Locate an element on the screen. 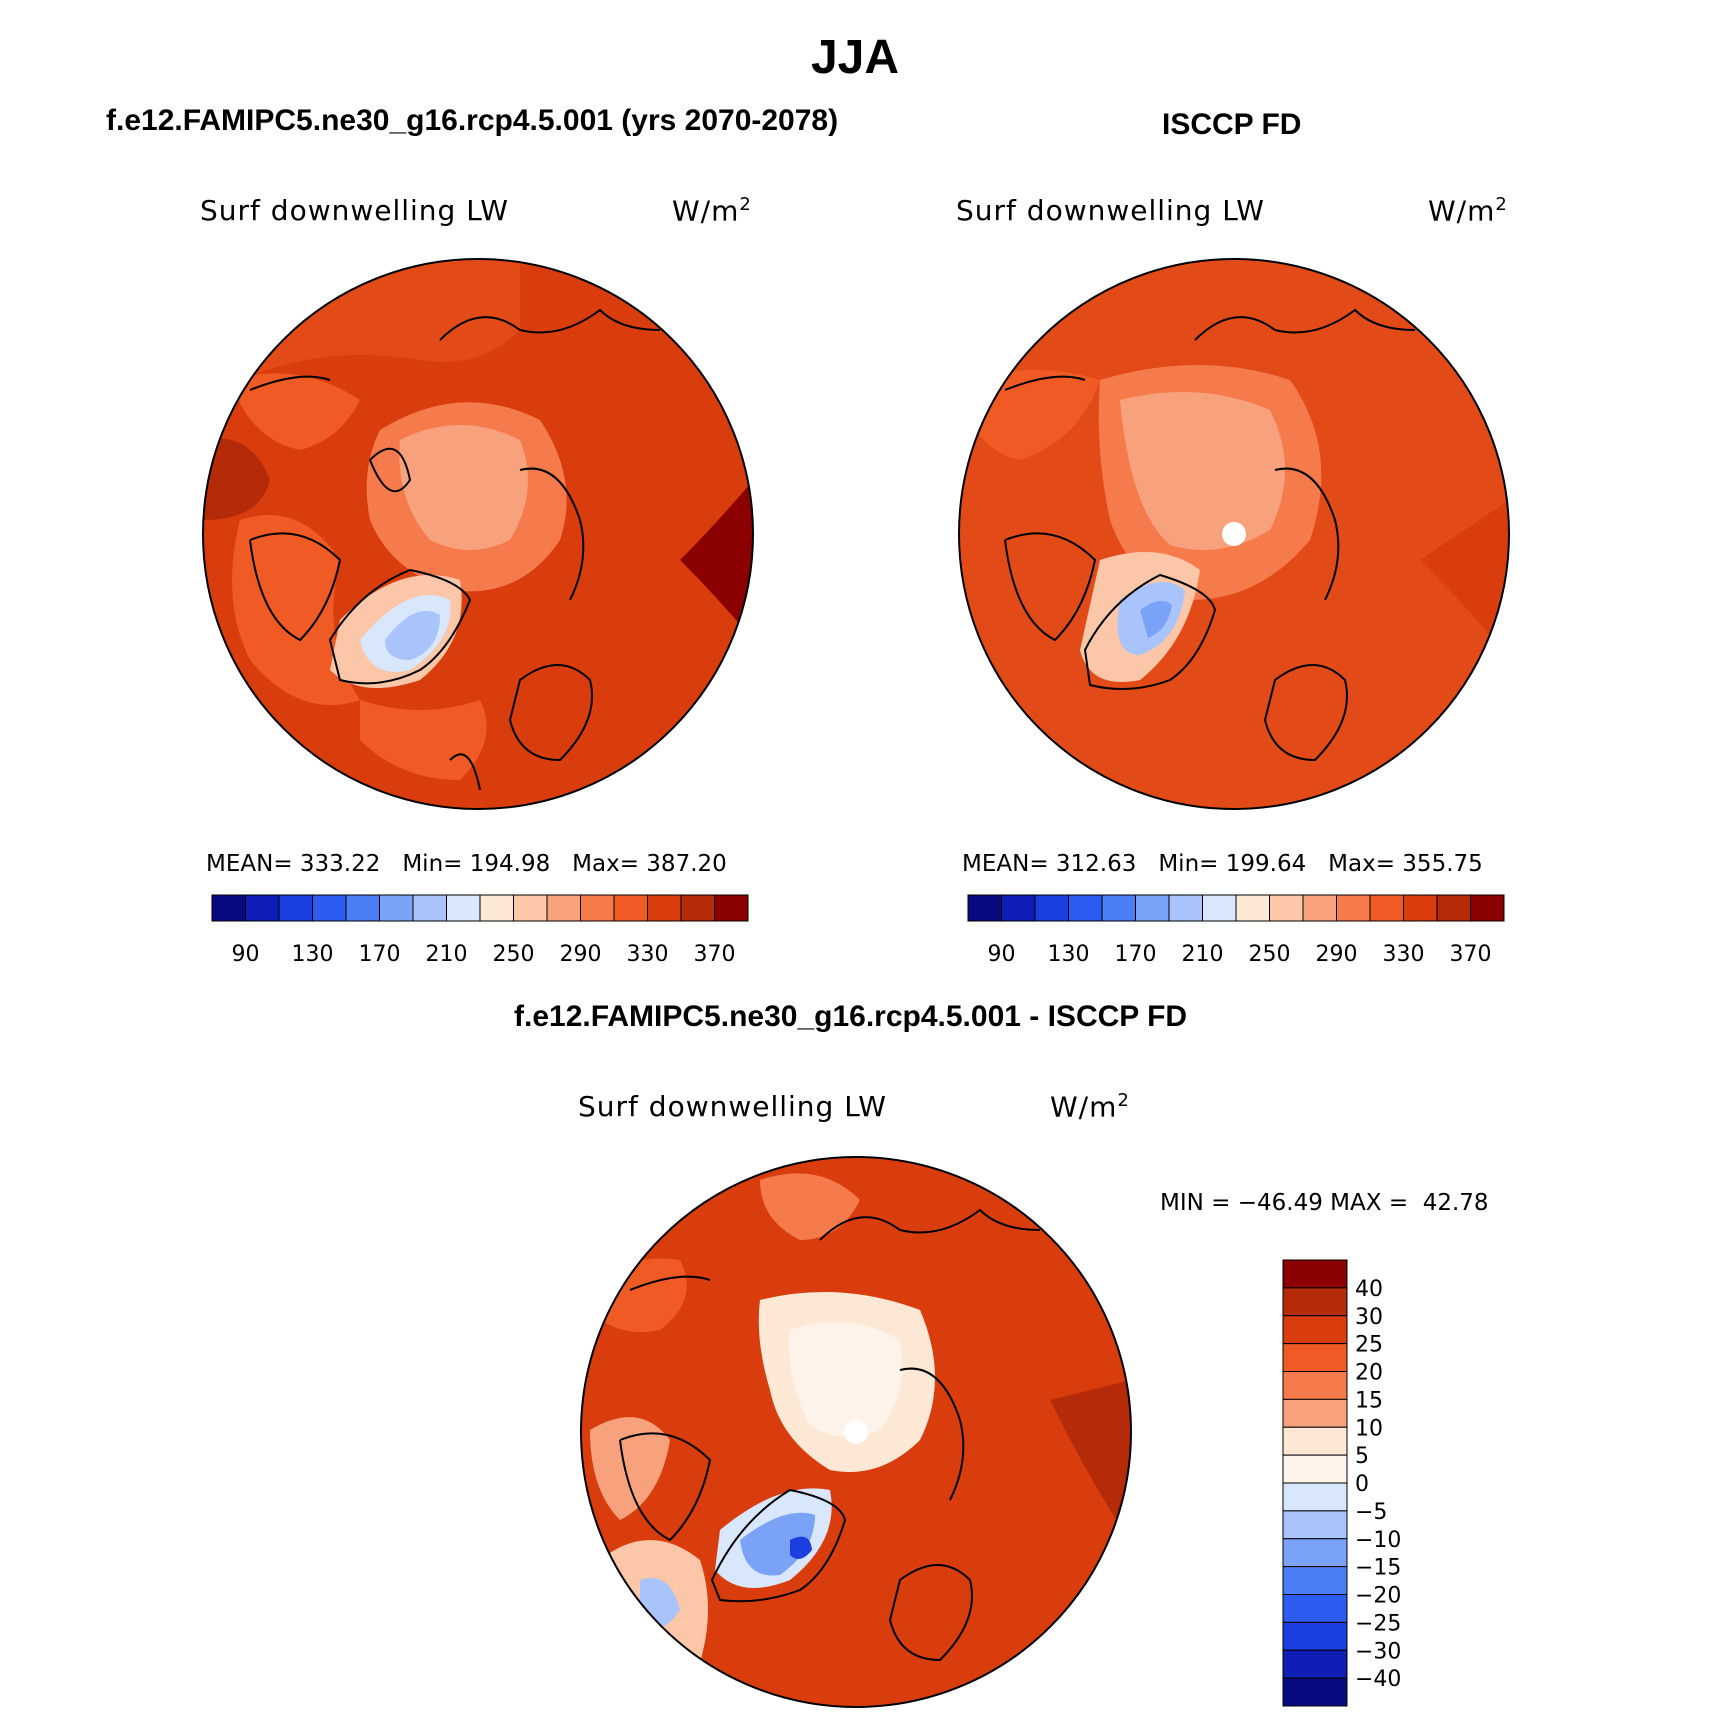  panel-3-map is located at coordinates (856, 1432).